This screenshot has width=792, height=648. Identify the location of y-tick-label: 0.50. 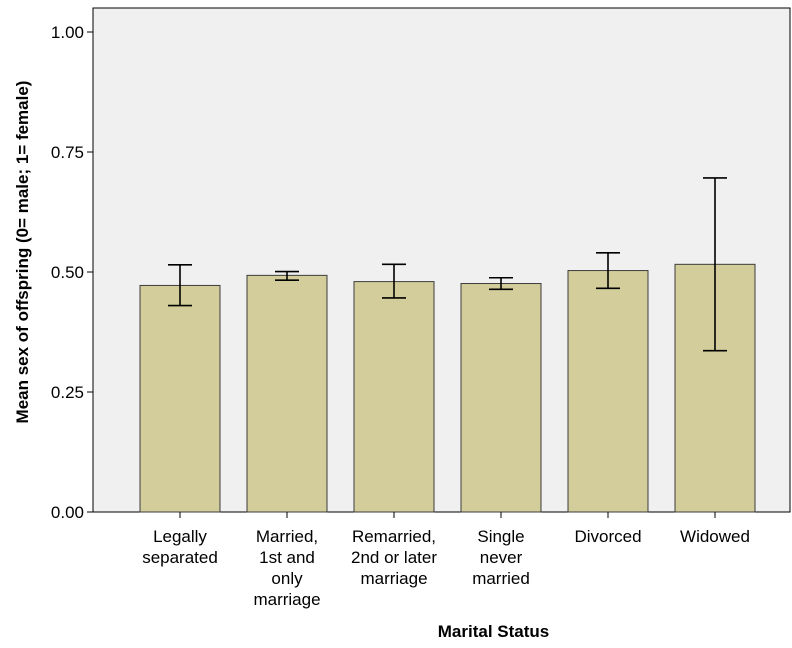
(67, 272).